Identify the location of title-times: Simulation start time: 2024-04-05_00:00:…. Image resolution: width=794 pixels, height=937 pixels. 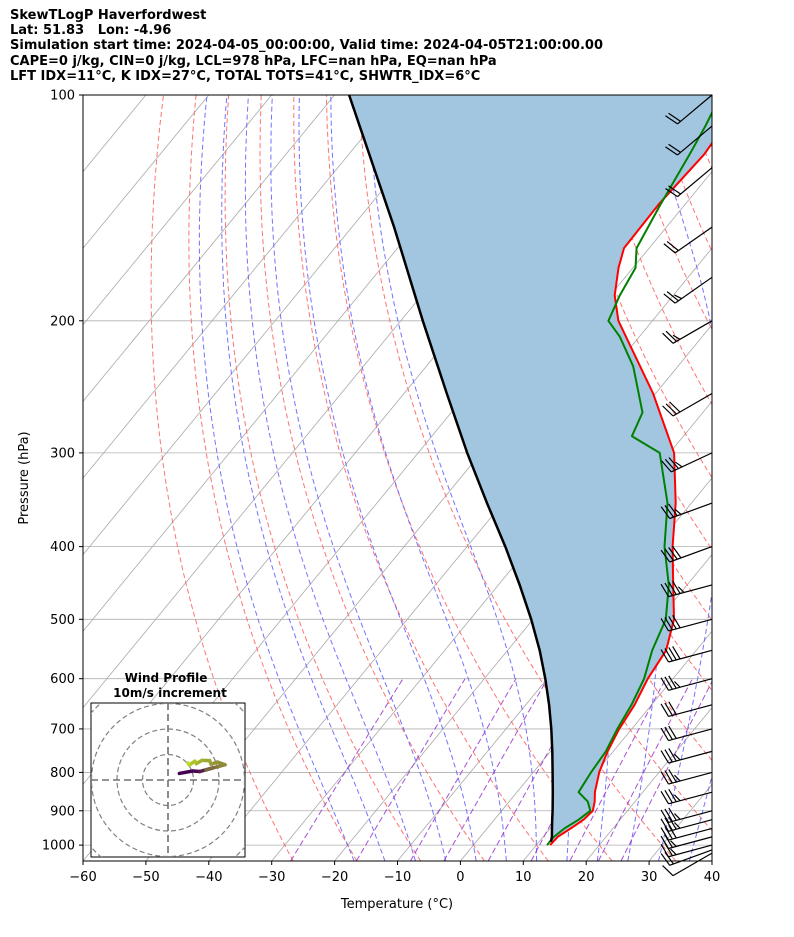
(306, 46).